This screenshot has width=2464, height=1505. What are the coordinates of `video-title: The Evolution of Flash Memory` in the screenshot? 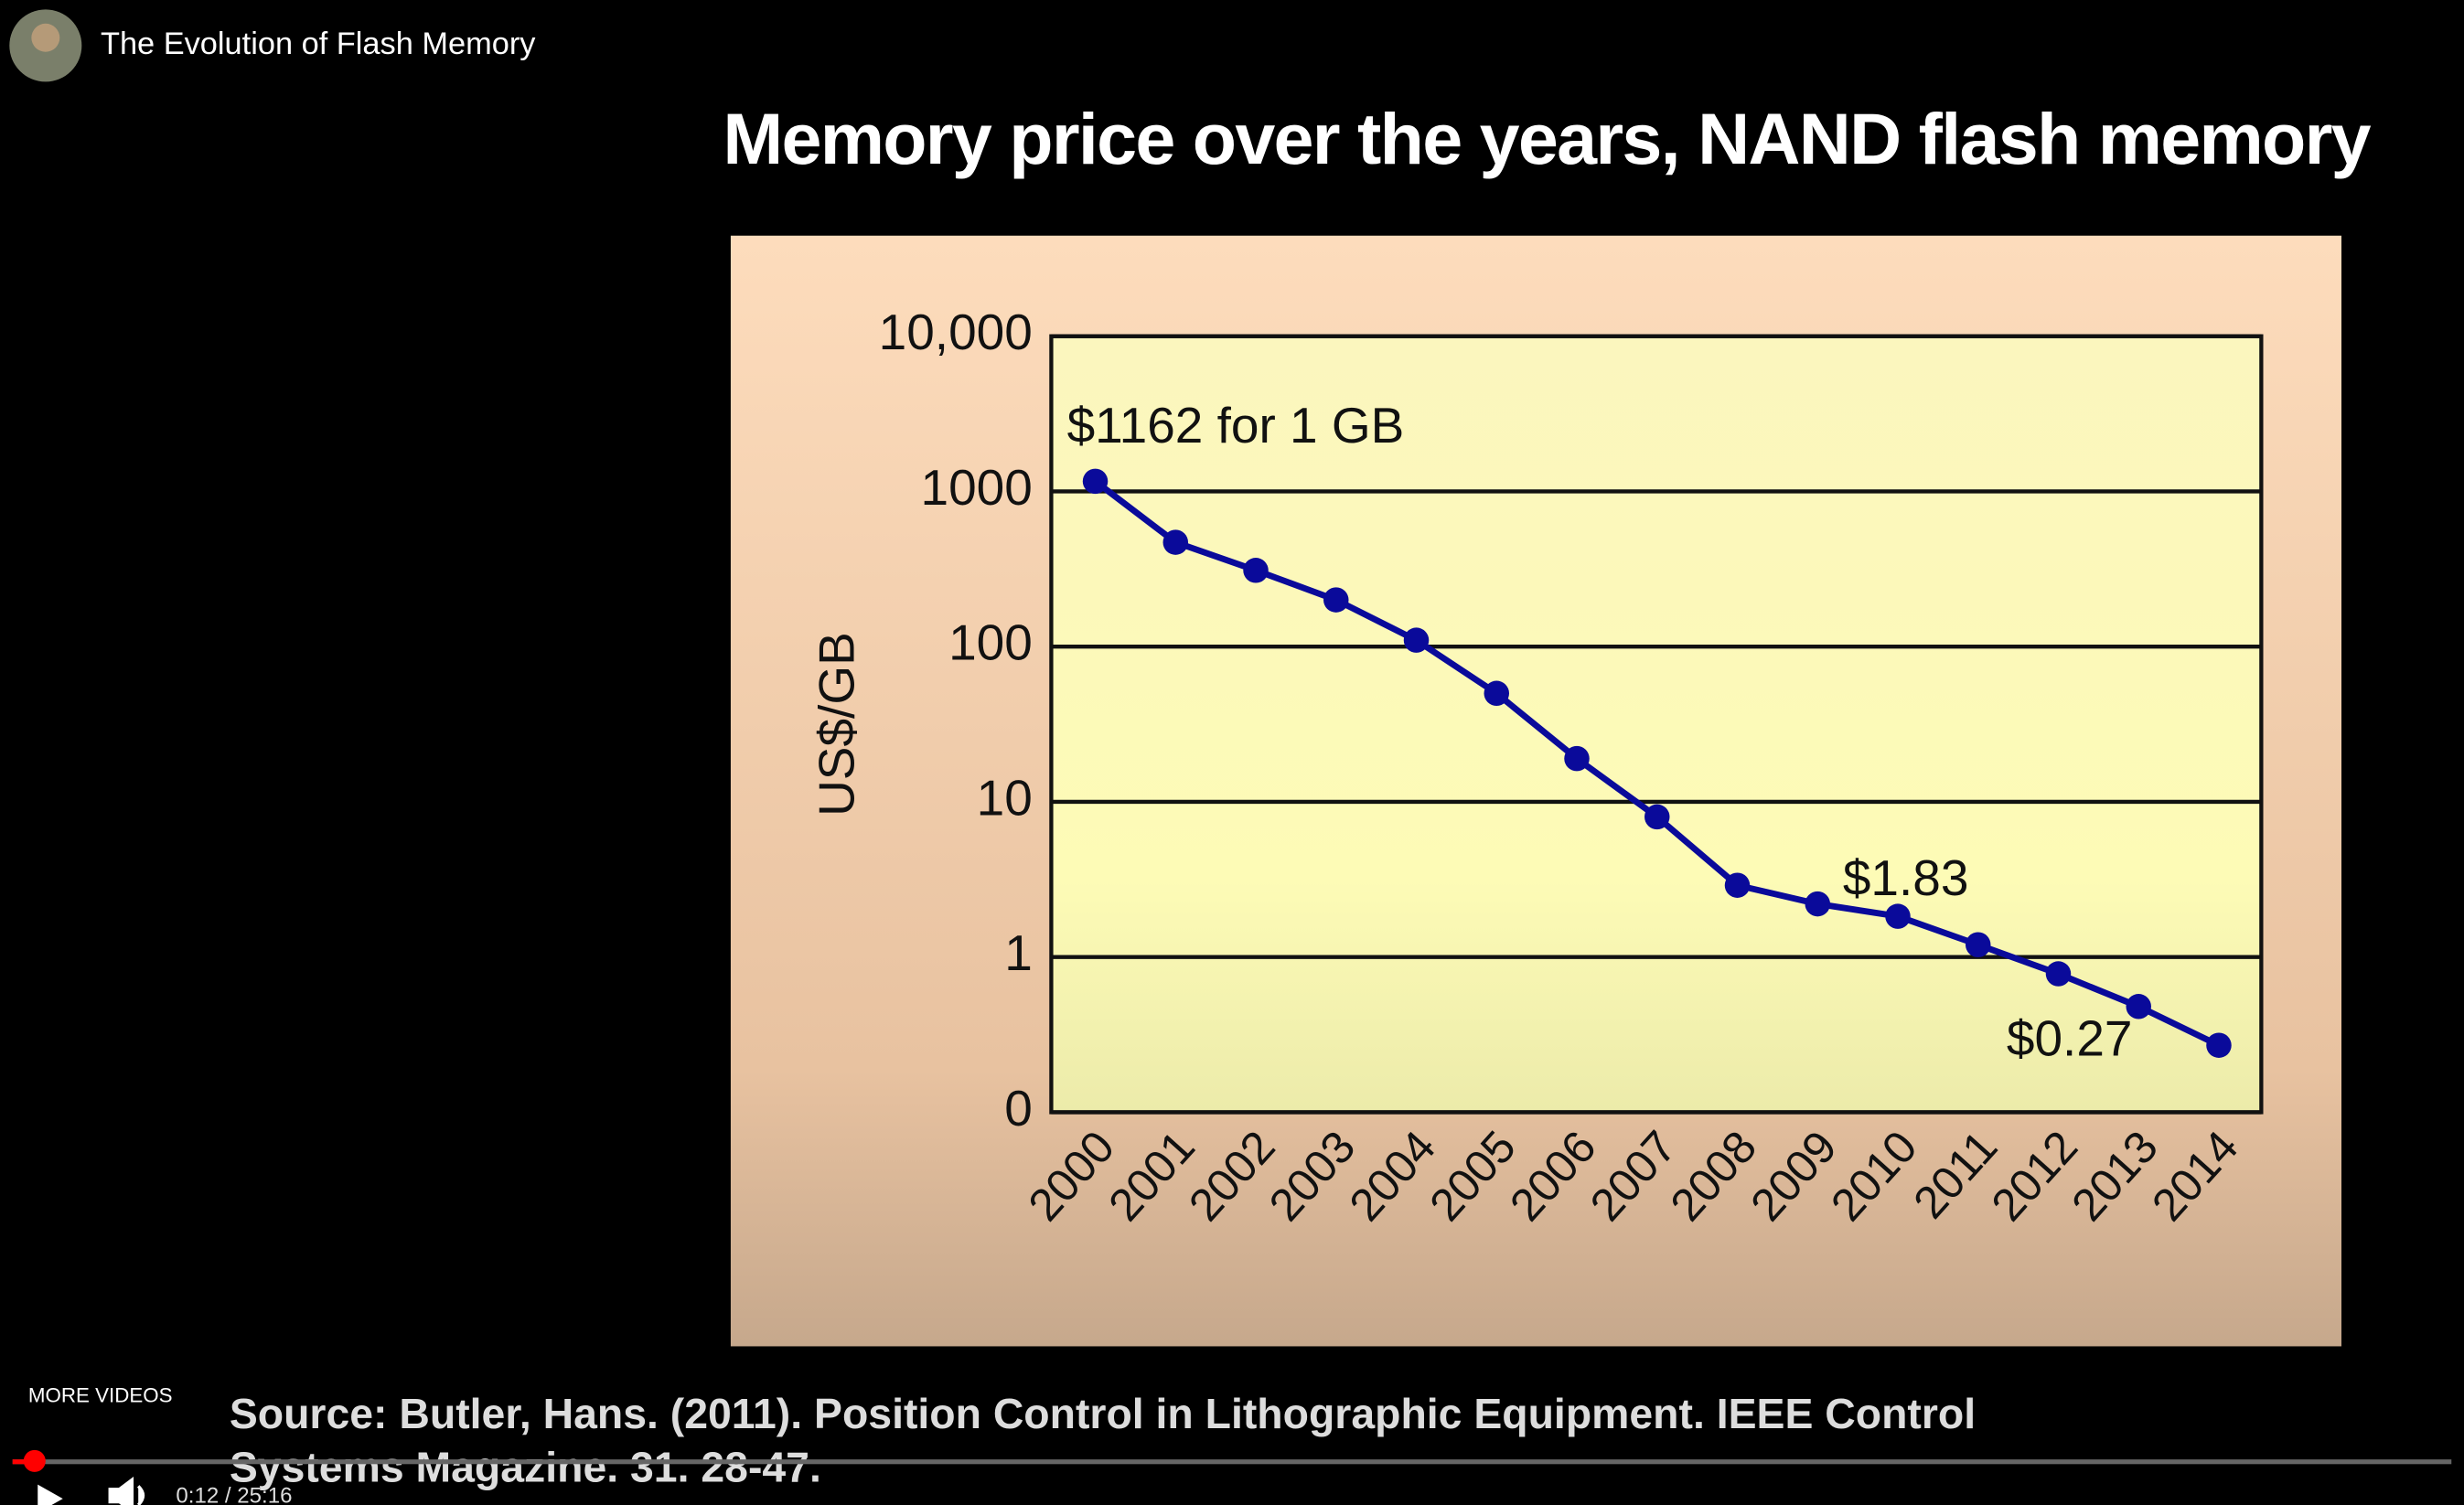 It's located at (318, 44).